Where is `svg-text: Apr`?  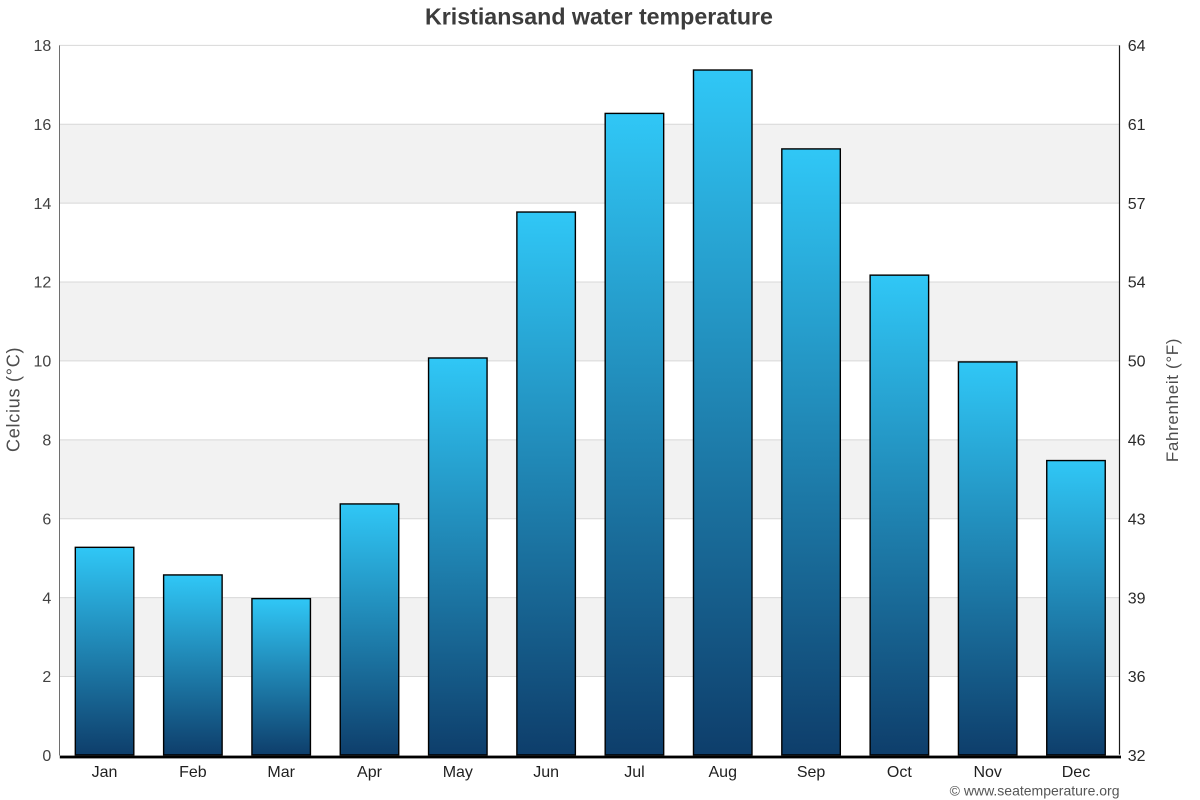
svg-text: Apr is located at coordinates (370, 772).